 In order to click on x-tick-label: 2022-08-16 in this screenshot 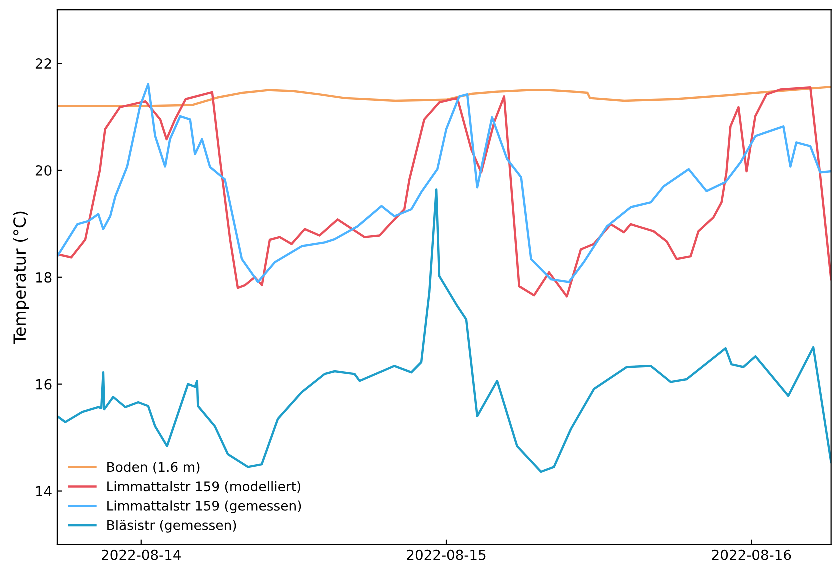, I will do `click(752, 555)`.